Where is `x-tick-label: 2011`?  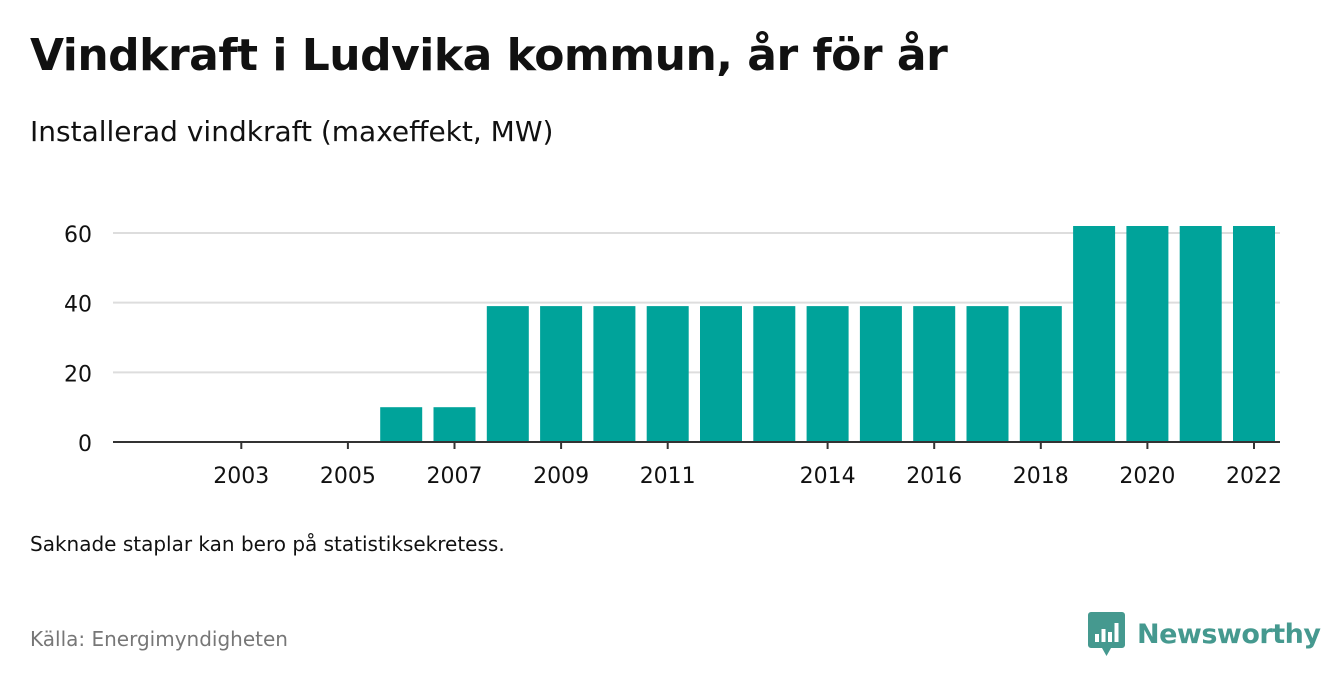
x-tick-label: 2011 is located at coordinates (668, 476).